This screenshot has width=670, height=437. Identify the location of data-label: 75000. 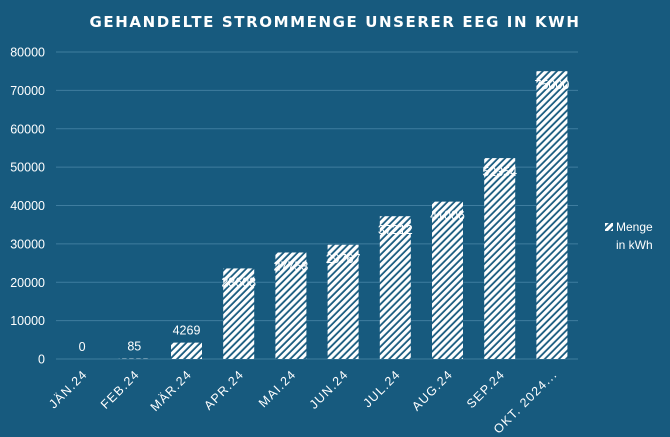
(552, 85).